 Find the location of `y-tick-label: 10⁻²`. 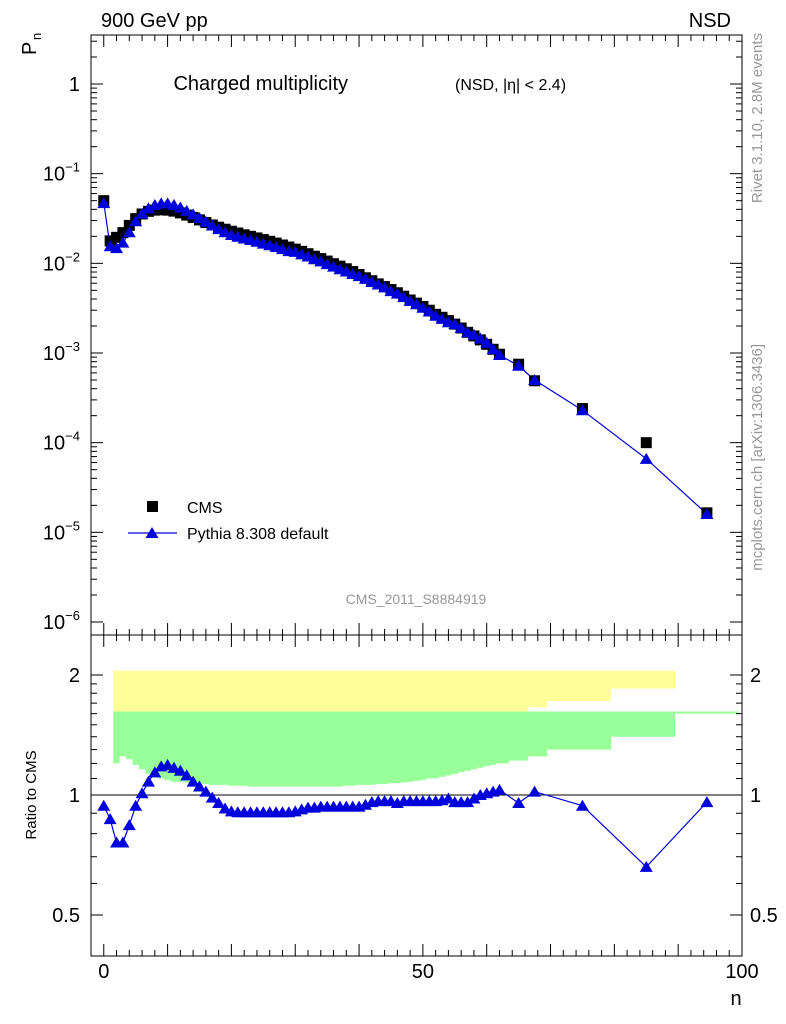

y-tick-label: 10⁻² is located at coordinates (61, 262).